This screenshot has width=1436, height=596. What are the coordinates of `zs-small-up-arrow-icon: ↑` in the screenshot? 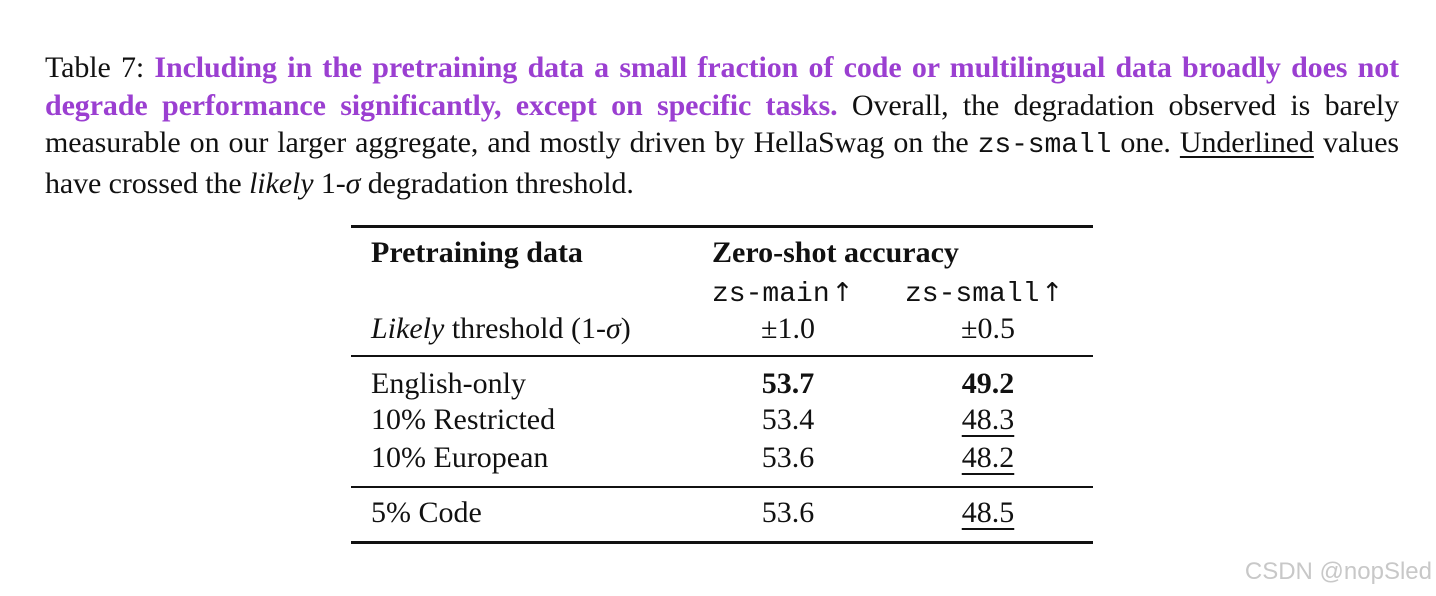 It's located at (1052, 293).